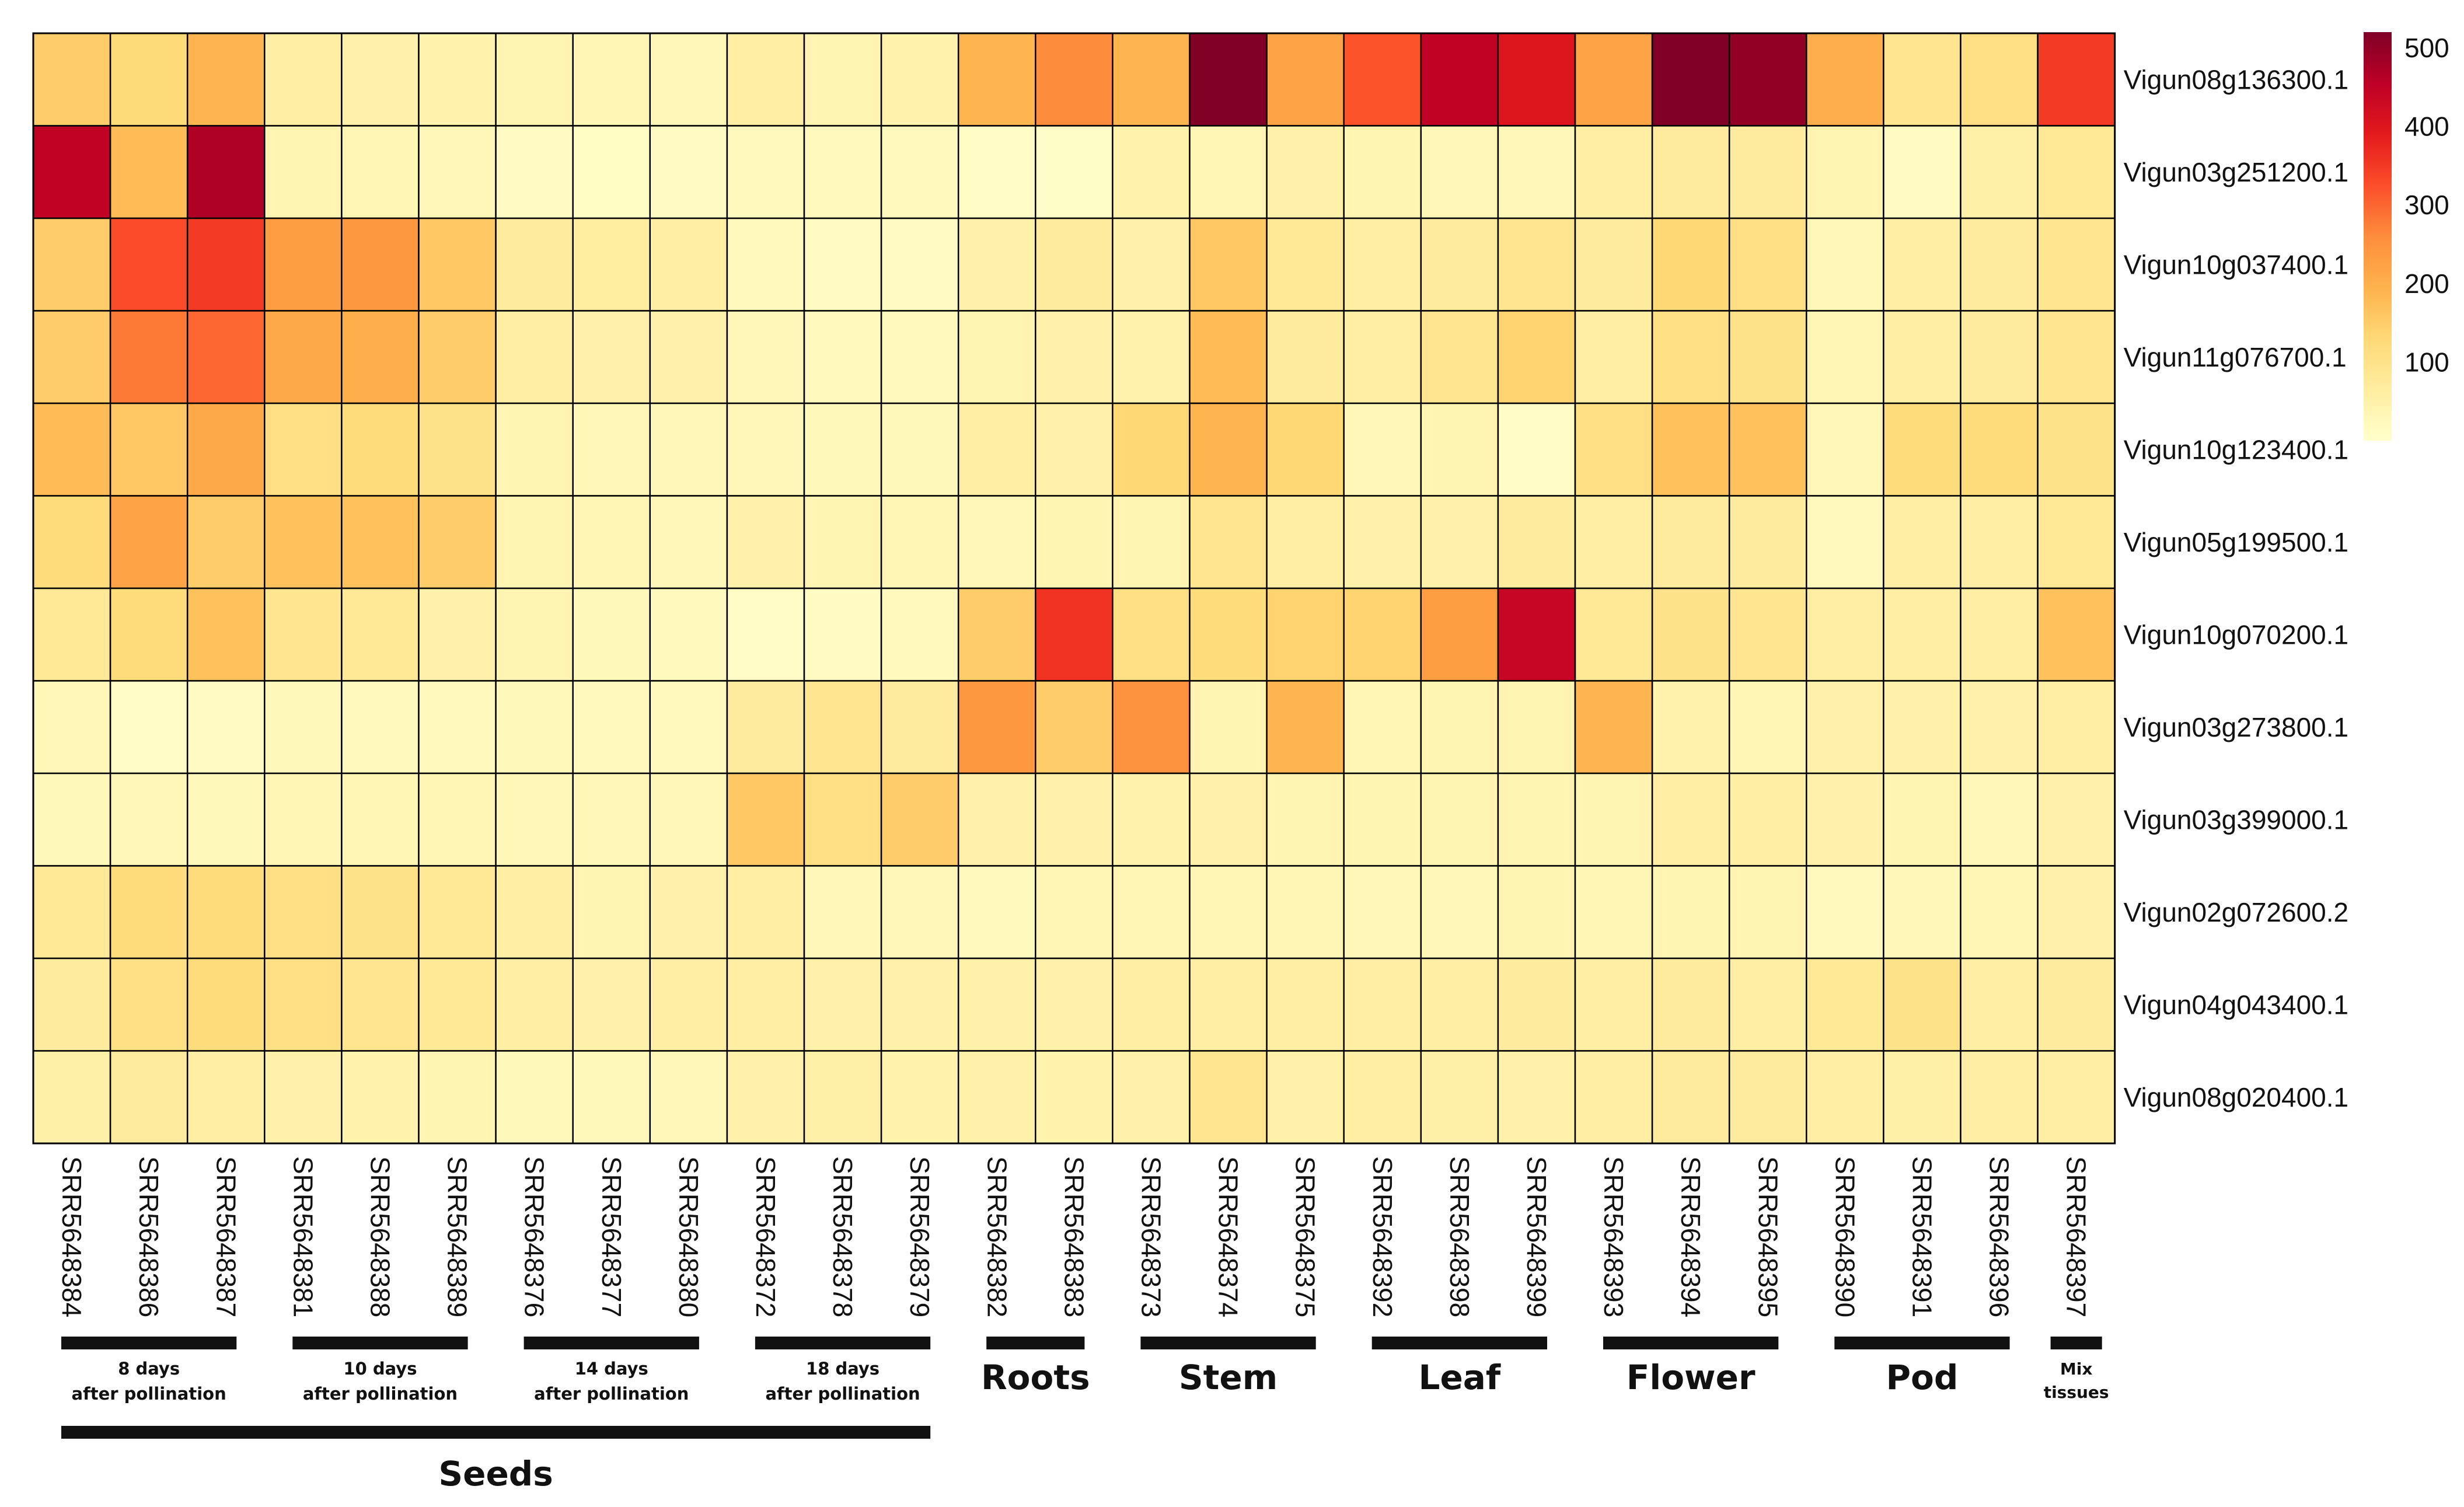 This screenshot has height=1507, width=2464. I want to click on sample-label: SRR5648379, so click(920, 1237).